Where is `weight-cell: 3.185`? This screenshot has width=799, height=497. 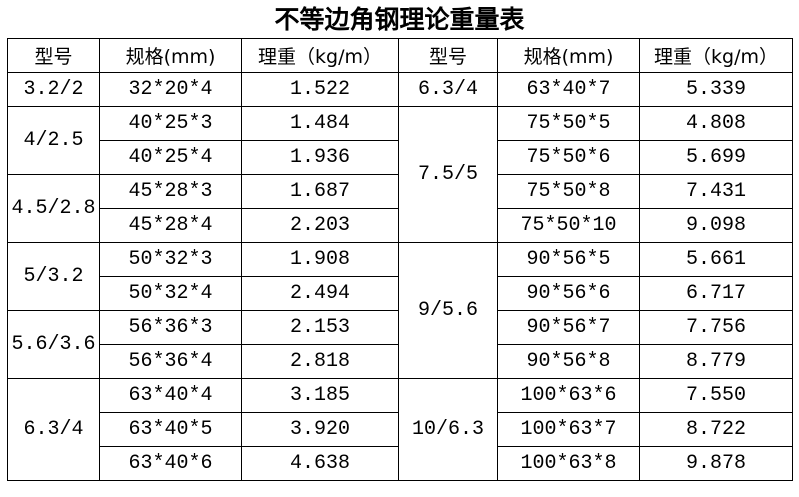 weight-cell: 3.185 is located at coordinates (320, 395).